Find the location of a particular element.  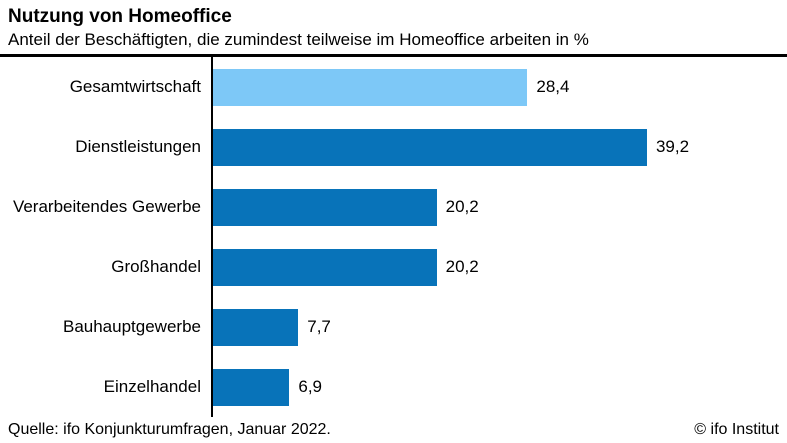

bar-row: Einzelhandel 6,9 is located at coordinates (393, 387).